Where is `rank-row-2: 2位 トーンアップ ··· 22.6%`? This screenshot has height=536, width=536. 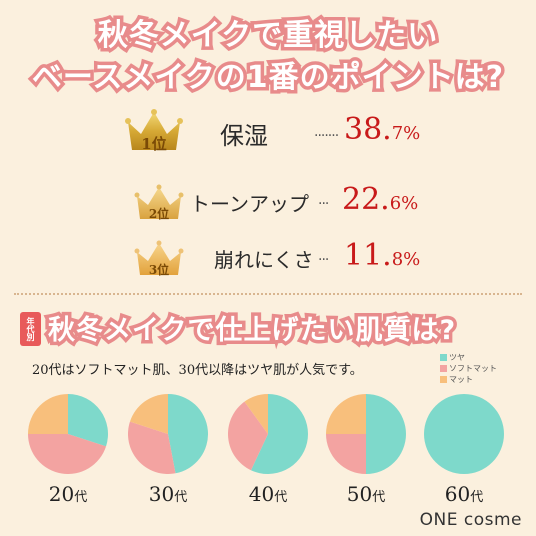
rank-row-2: 2位 トーンアップ ··· 22.6% is located at coordinates (268, 205).